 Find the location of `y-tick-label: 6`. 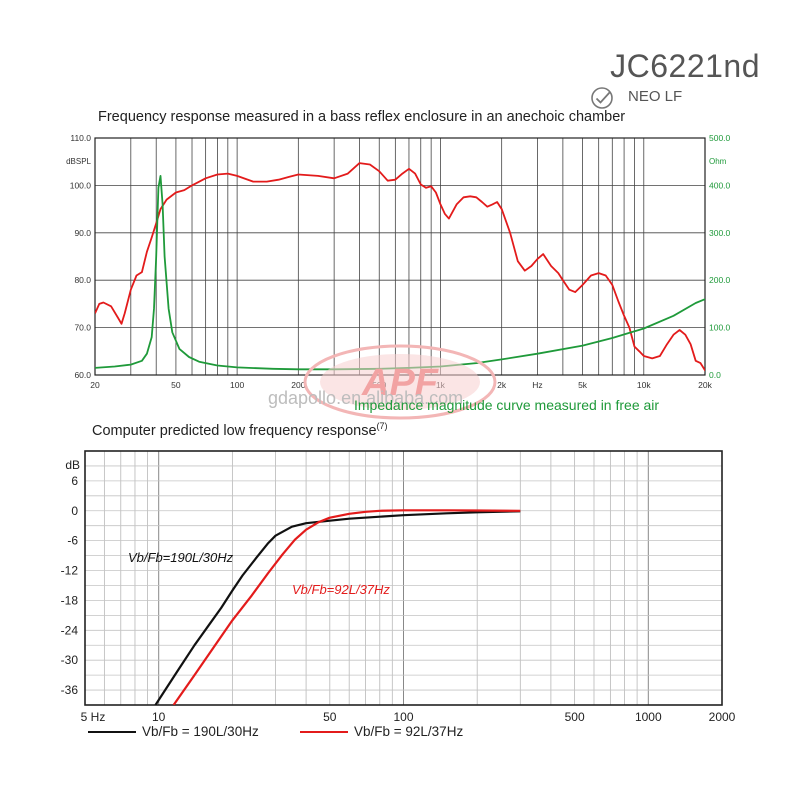

y-tick-label: 6 is located at coordinates (74, 481).